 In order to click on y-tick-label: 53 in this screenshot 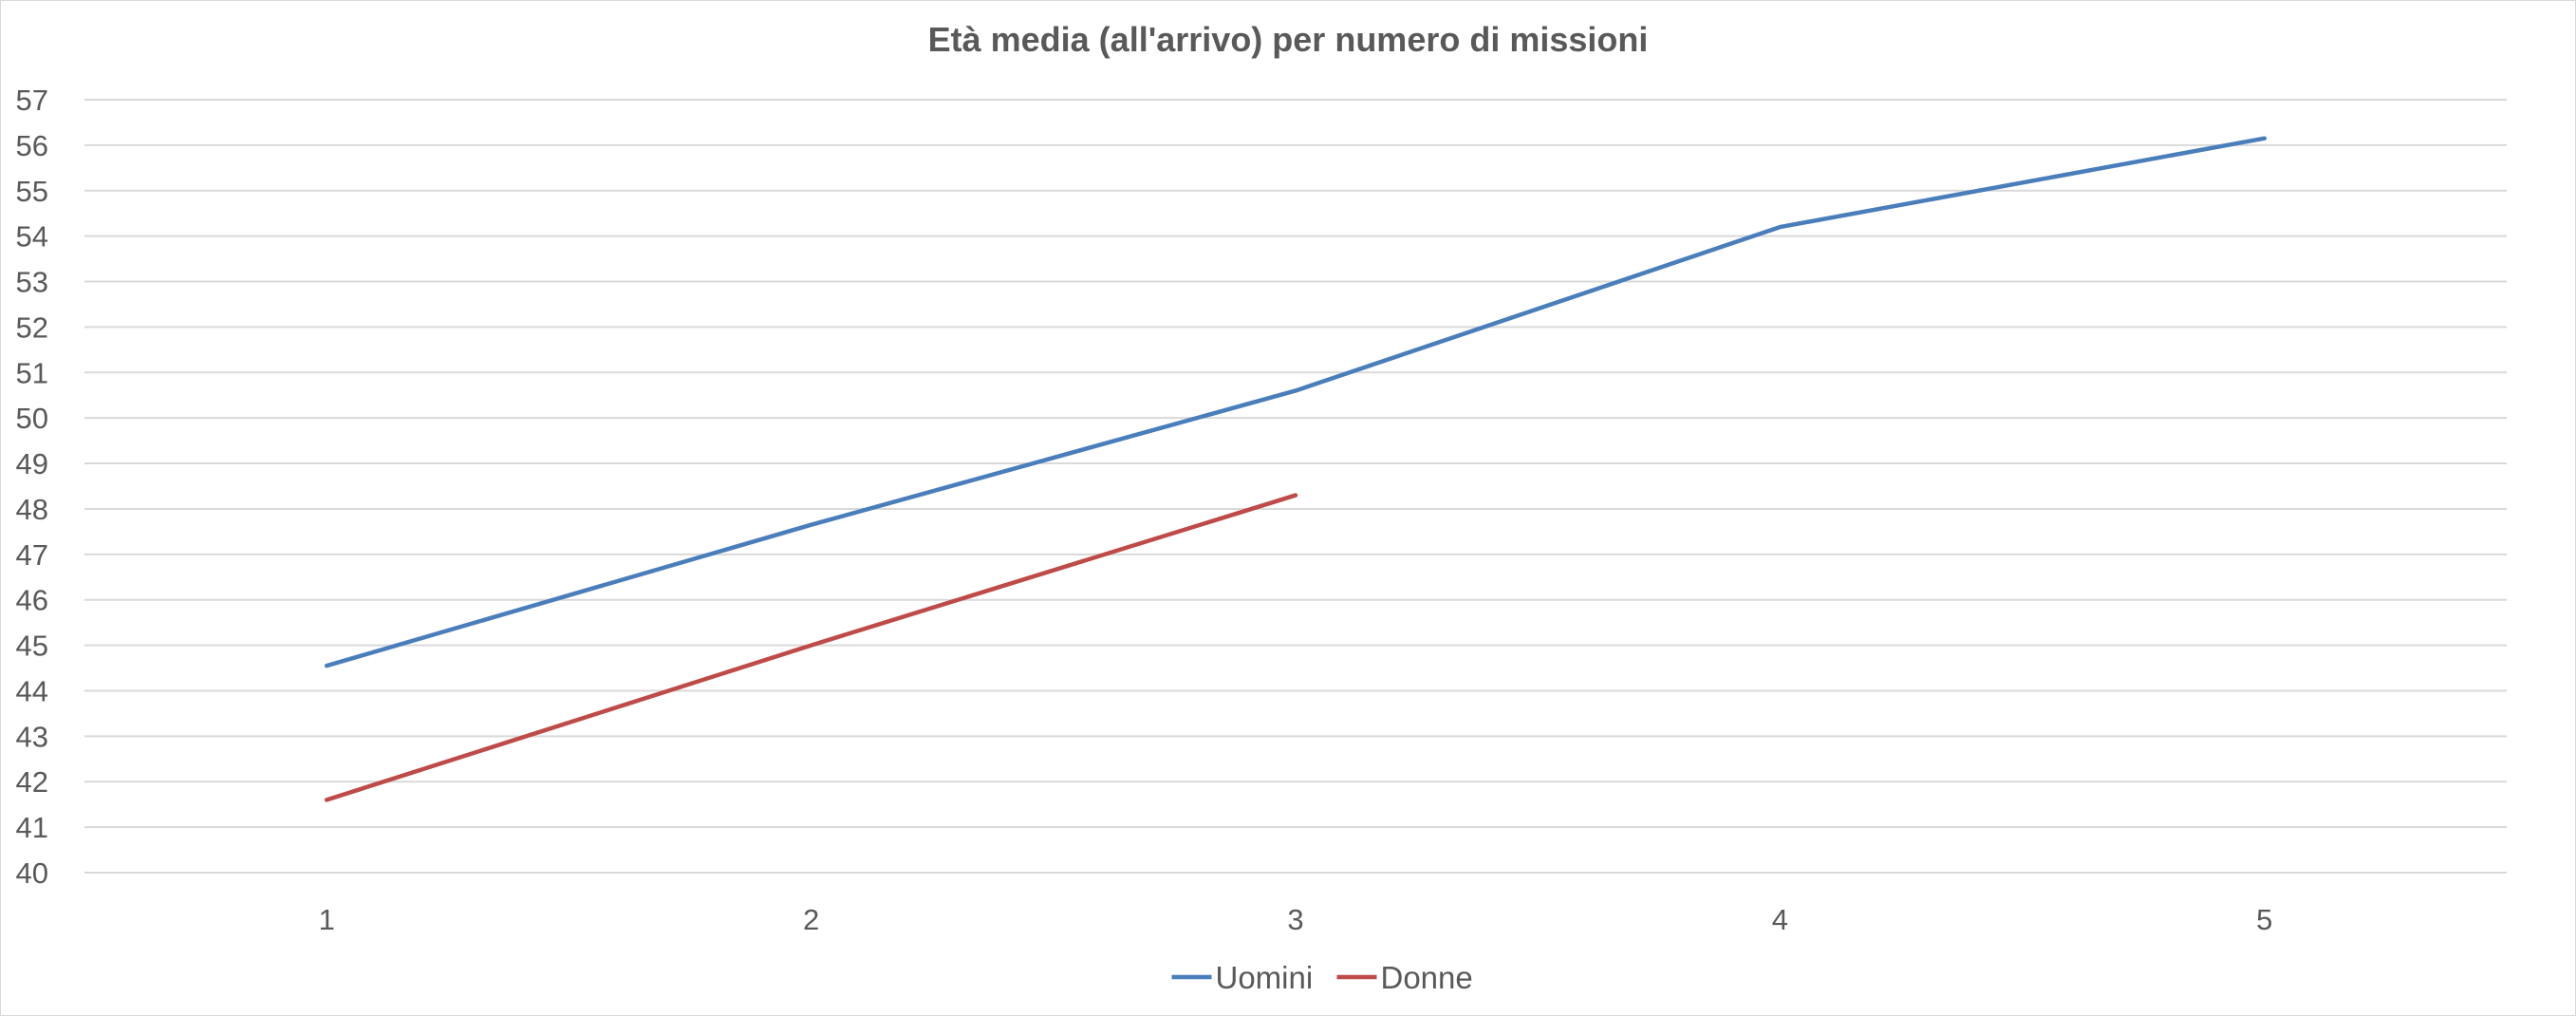, I will do `click(32, 282)`.